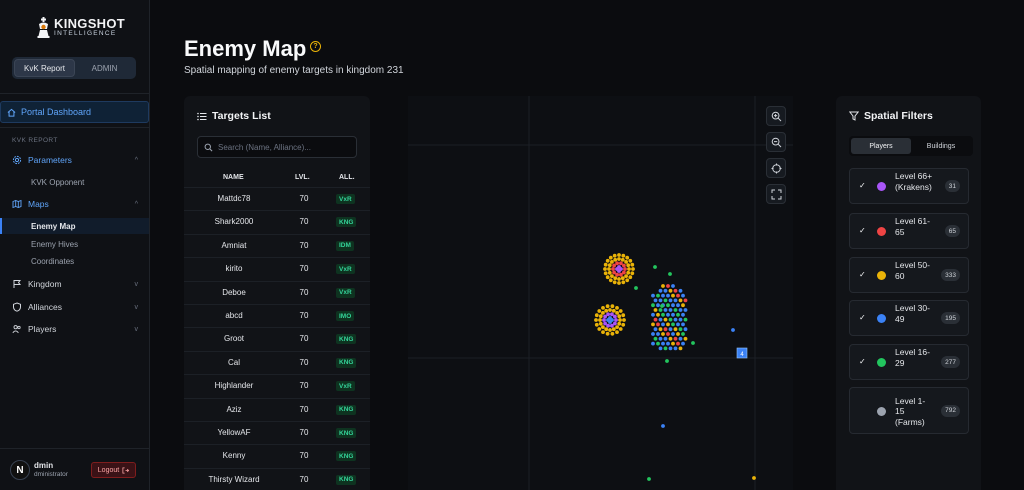  Describe the element at coordinates (277, 198) in the screenshot. I see `table-row: Mattdc78 70 VxR` at that location.